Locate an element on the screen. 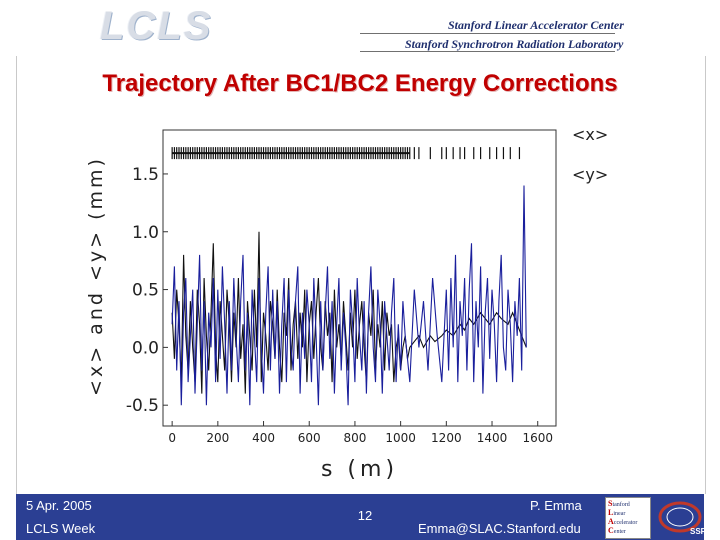 Image resolution: width=720 pixels, height=540 pixels. y-tick-label: 0.0 is located at coordinates (145, 348).